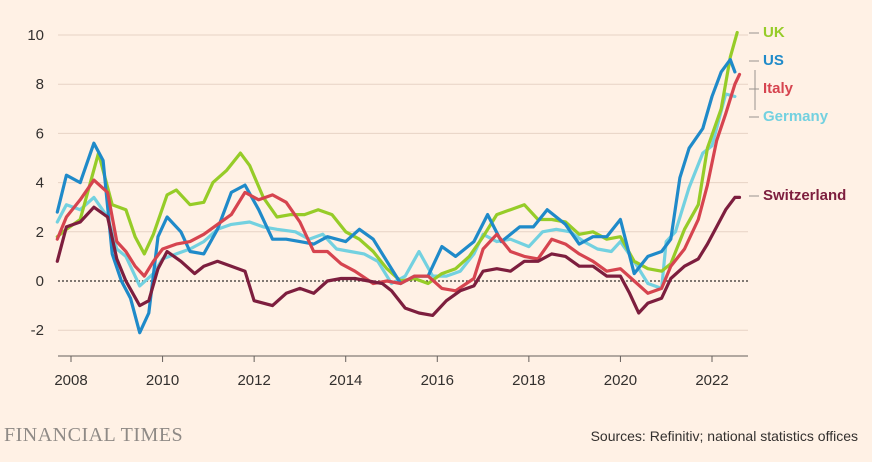 The image size is (872, 462). I want to click on x-tick-label: 2020, so click(620, 380).